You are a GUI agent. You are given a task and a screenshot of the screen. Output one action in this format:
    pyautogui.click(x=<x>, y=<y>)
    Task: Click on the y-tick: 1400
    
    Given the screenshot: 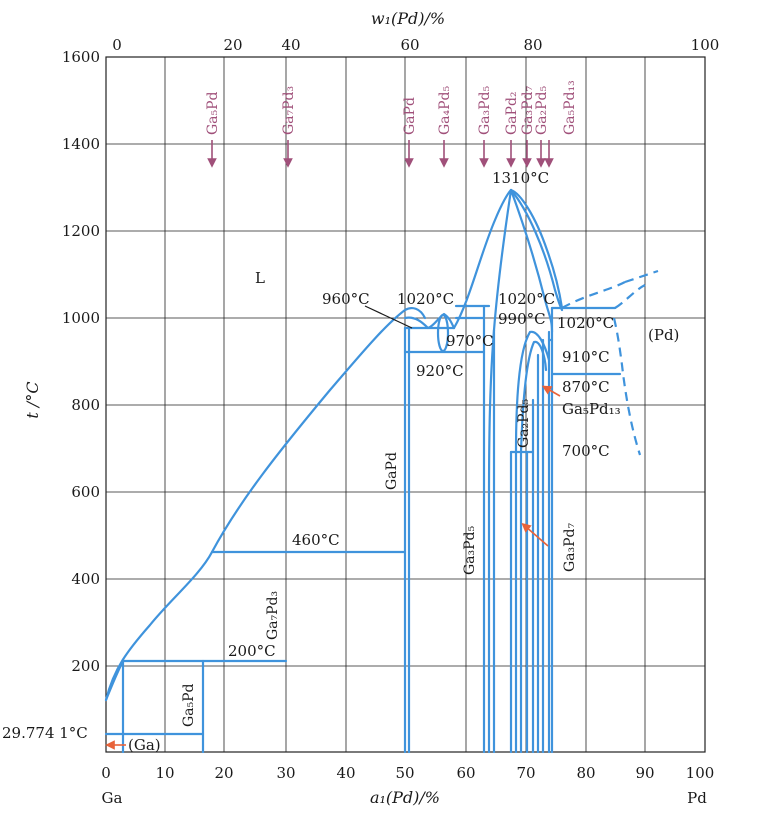 What is the action you would take?
    pyautogui.click(x=81, y=144)
    